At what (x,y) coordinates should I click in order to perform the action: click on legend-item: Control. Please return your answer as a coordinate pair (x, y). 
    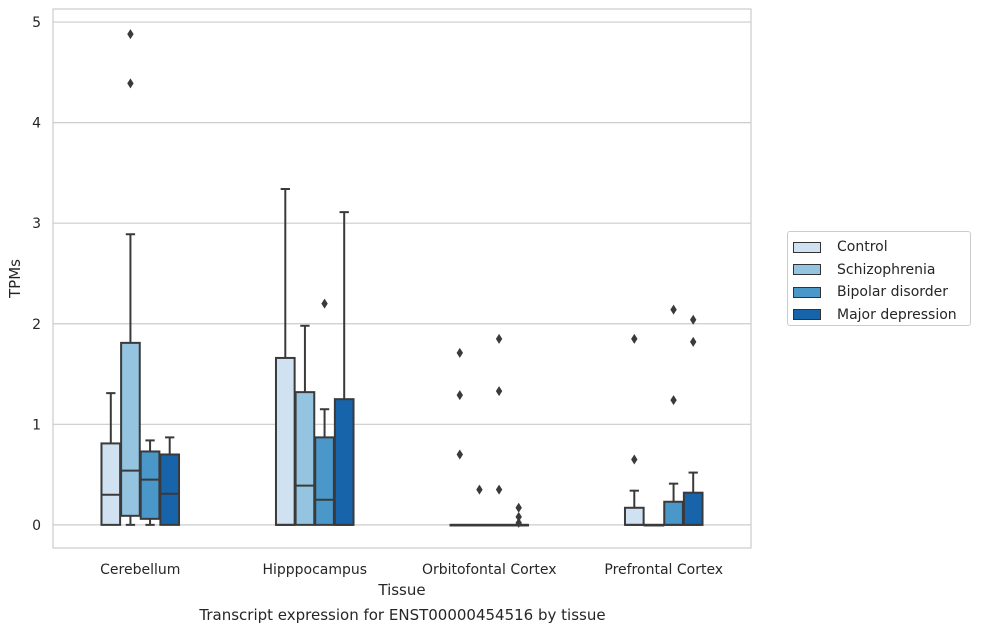
    Looking at the image, I should click on (881, 247).